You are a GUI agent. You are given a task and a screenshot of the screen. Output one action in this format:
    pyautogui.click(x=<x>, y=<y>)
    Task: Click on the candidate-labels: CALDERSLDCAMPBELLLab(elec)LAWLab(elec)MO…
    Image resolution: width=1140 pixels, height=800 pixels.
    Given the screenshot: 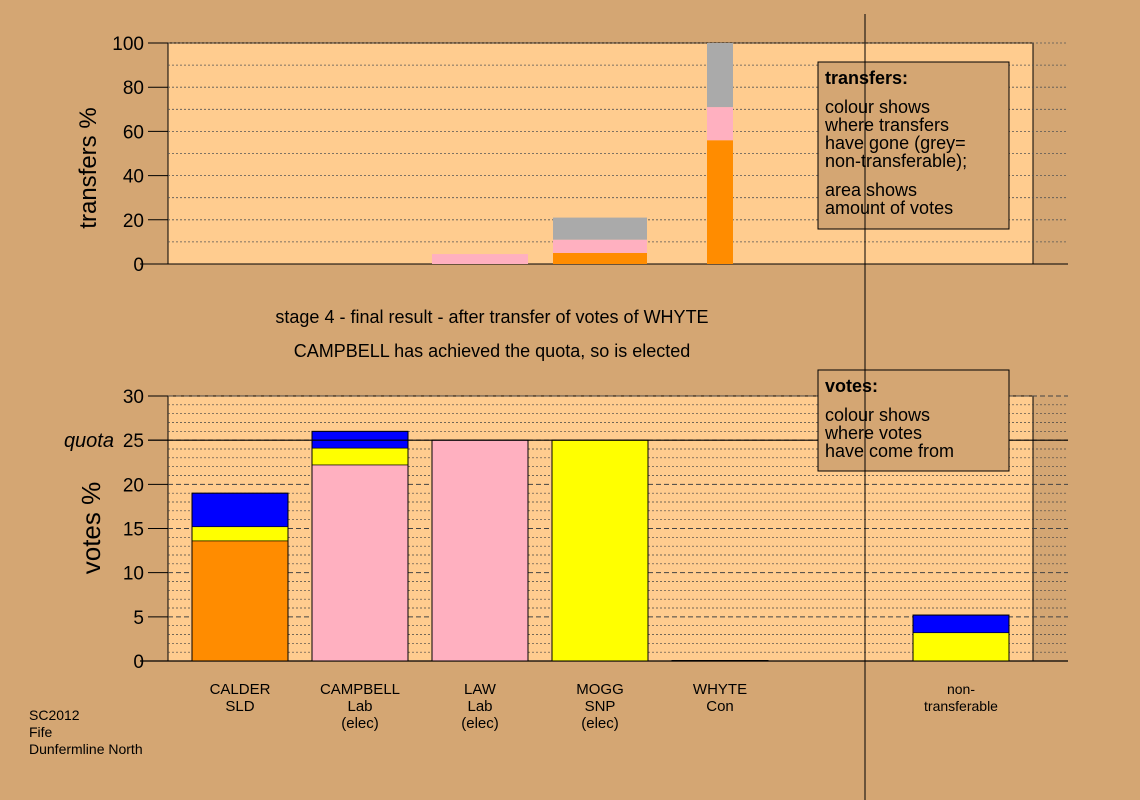 What is the action you would take?
    pyautogui.click(x=604, y=706)
    